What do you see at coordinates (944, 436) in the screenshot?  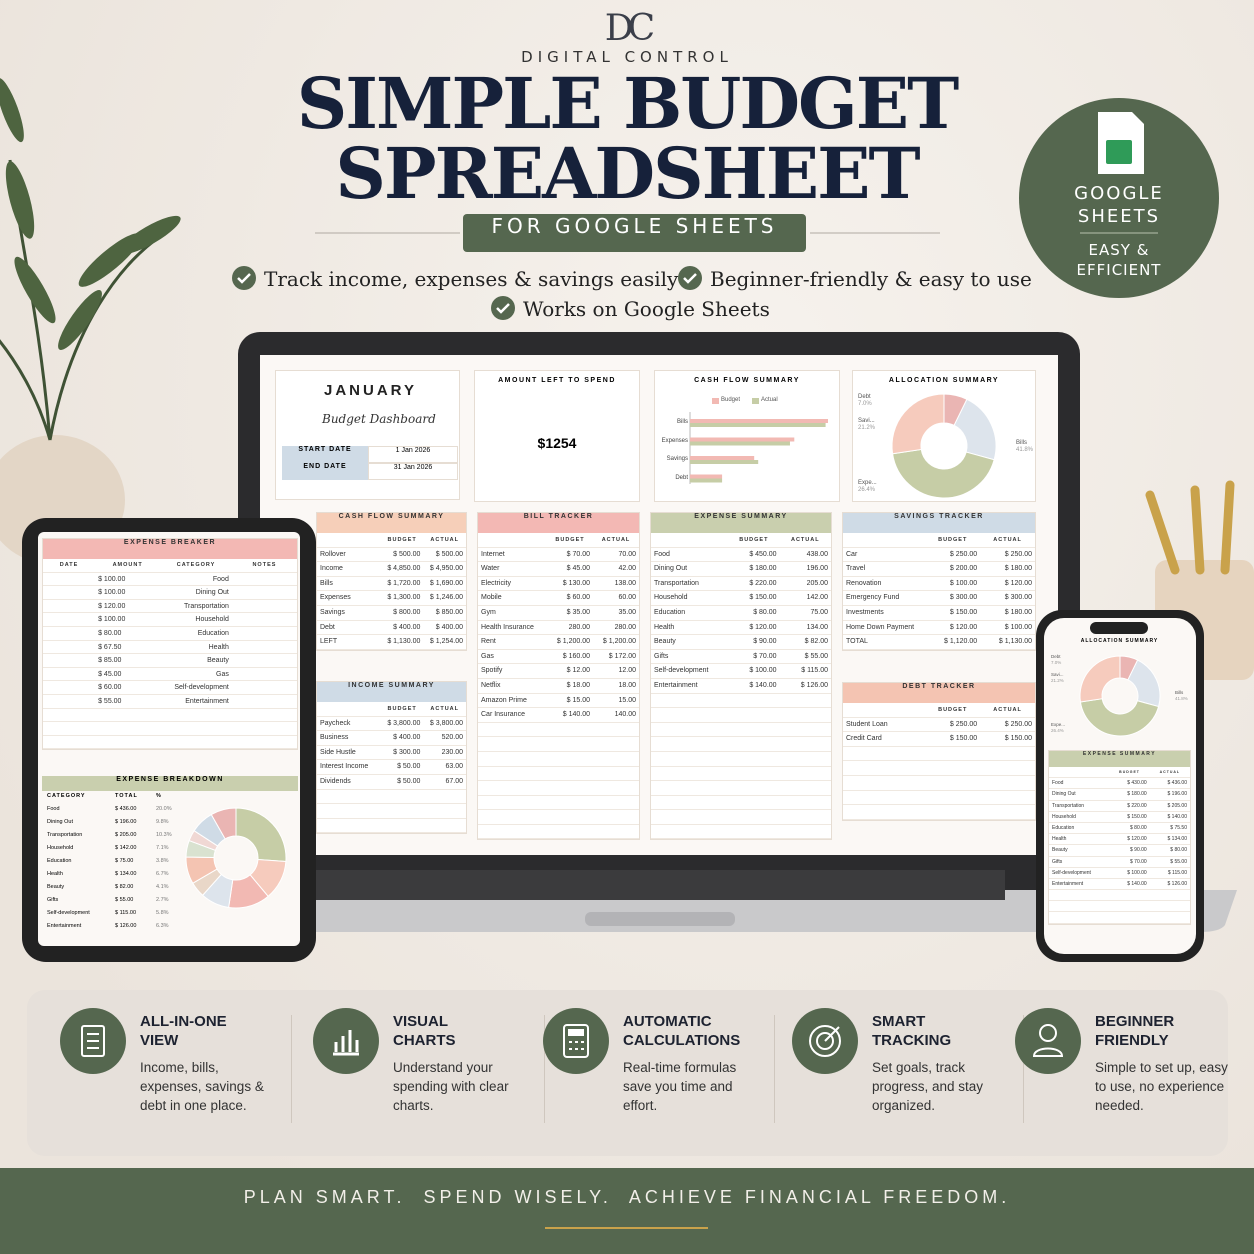 I see `card` at bounding box center [944, 436].